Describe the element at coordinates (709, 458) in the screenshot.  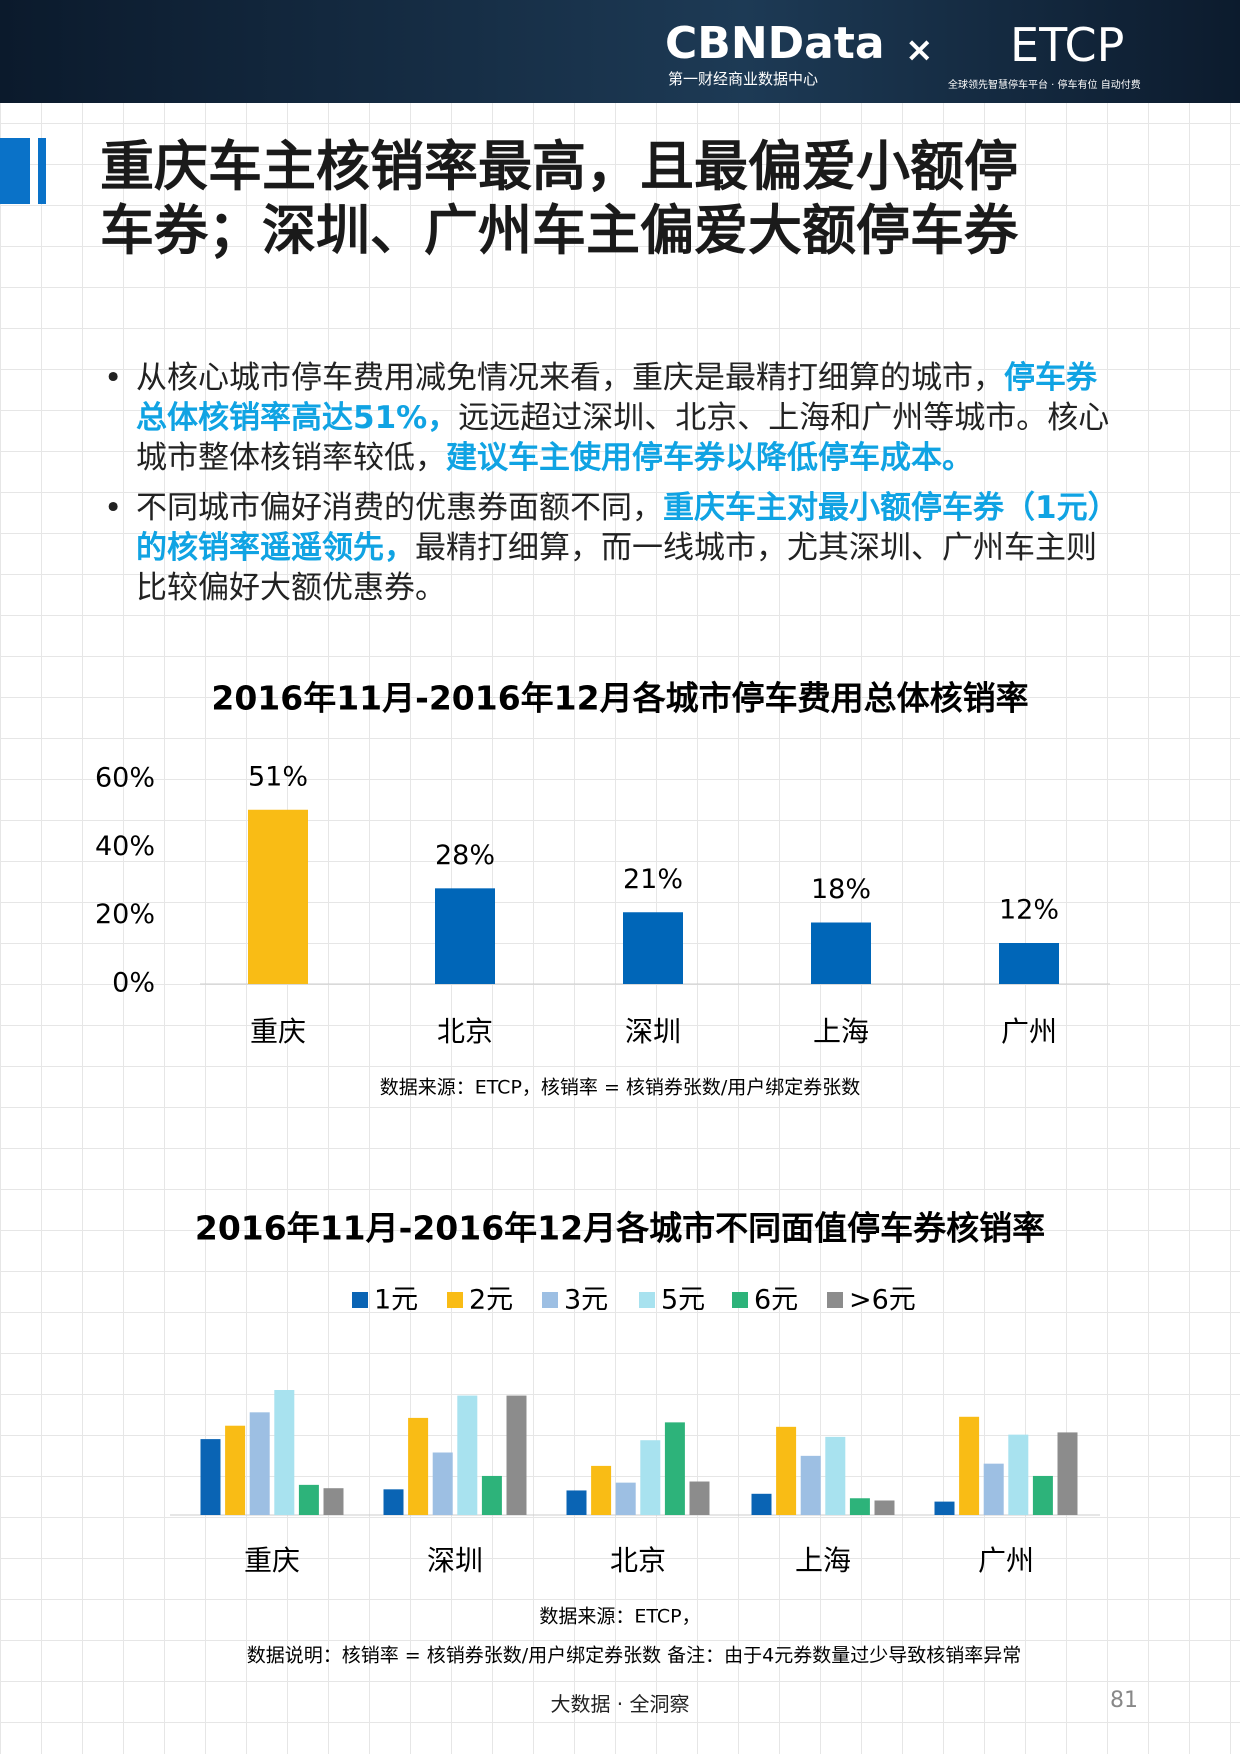
I see `bullet-text: 建议车主使用停车券以降低停车成本。` at that location.